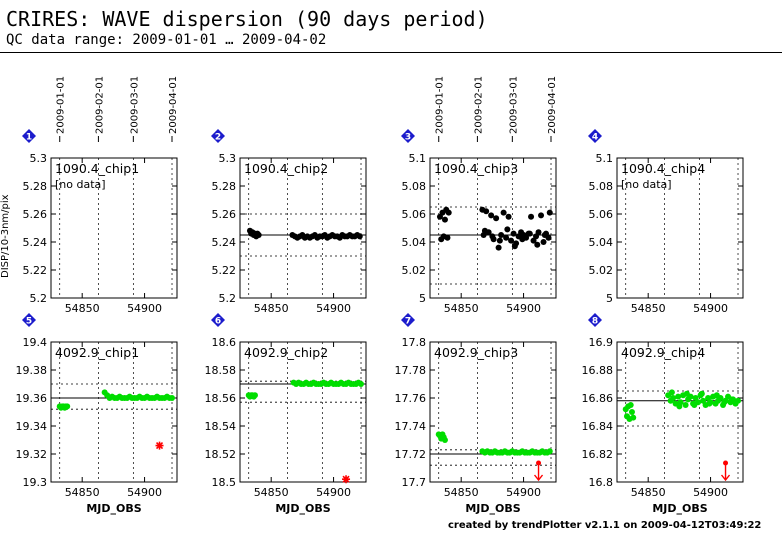 The height and width of the screenshot is (542, 782). I want to click on panel-label: 1090.4_chip2, so click(286, 168).